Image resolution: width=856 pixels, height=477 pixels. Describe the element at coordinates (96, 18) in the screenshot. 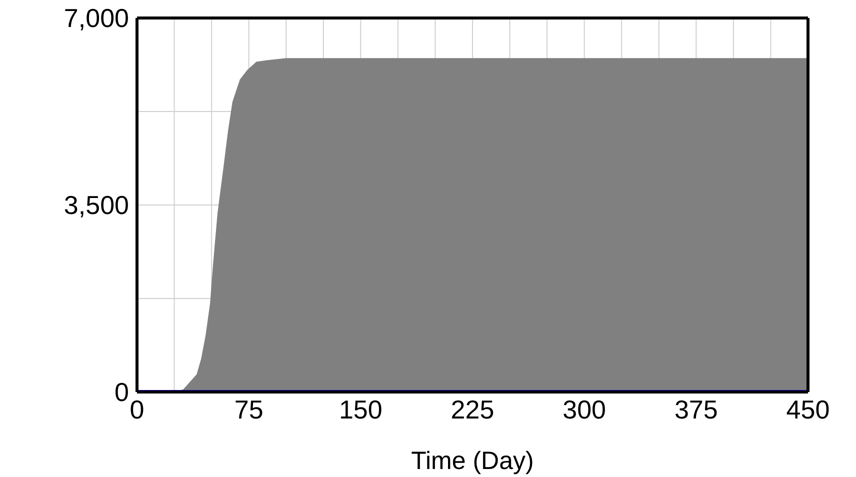

I see `y-tick-label: 7,000` at that location.